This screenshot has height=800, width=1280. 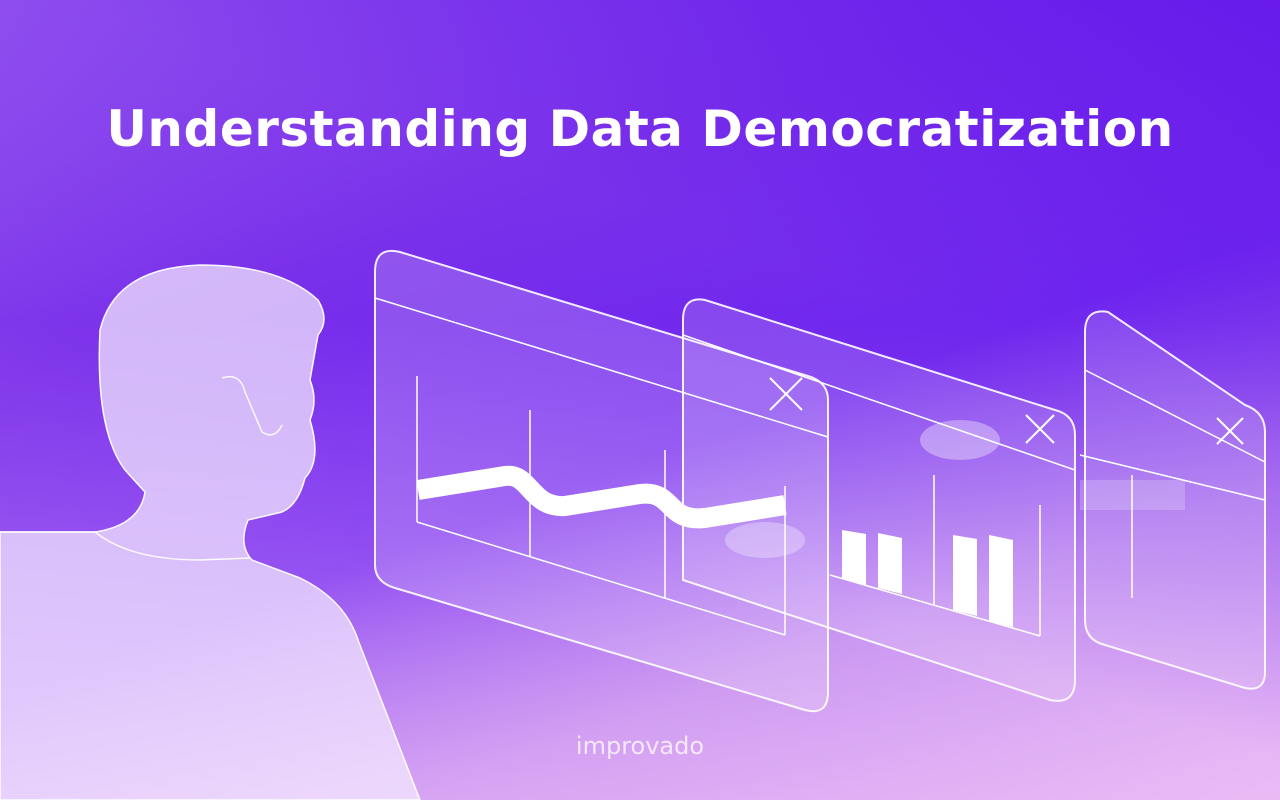 I want to click on line-chart, so click(x=601, y=497).